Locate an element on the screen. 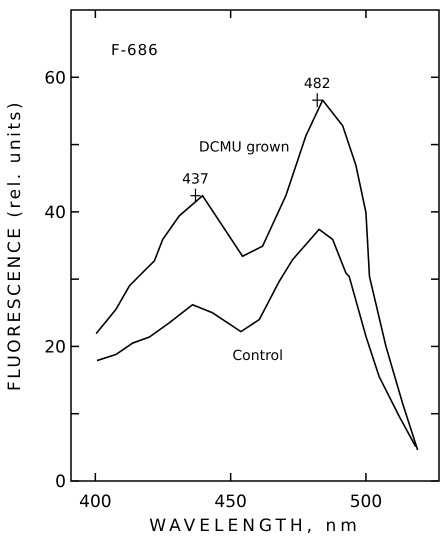 Image resolution: width=443 pixels, height=536 pixels. x-axis-title: WAVELENGTH, nm is located at coordinates (255, 526).